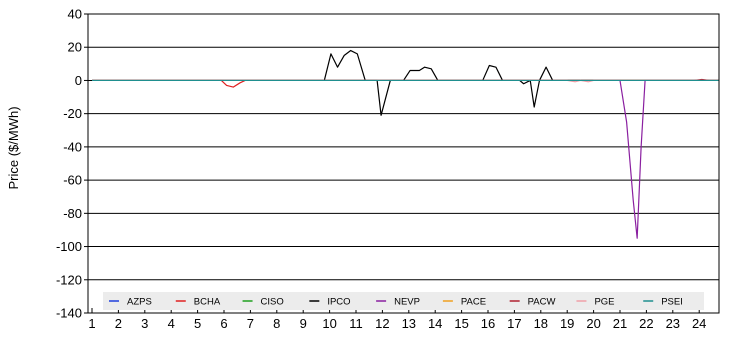 Image resolution: width=729 pixels, height=340 pixels. Describe the element at coordinates (604, 302) in the screenshot. I see `legend-label-pge: PGE` at that location.